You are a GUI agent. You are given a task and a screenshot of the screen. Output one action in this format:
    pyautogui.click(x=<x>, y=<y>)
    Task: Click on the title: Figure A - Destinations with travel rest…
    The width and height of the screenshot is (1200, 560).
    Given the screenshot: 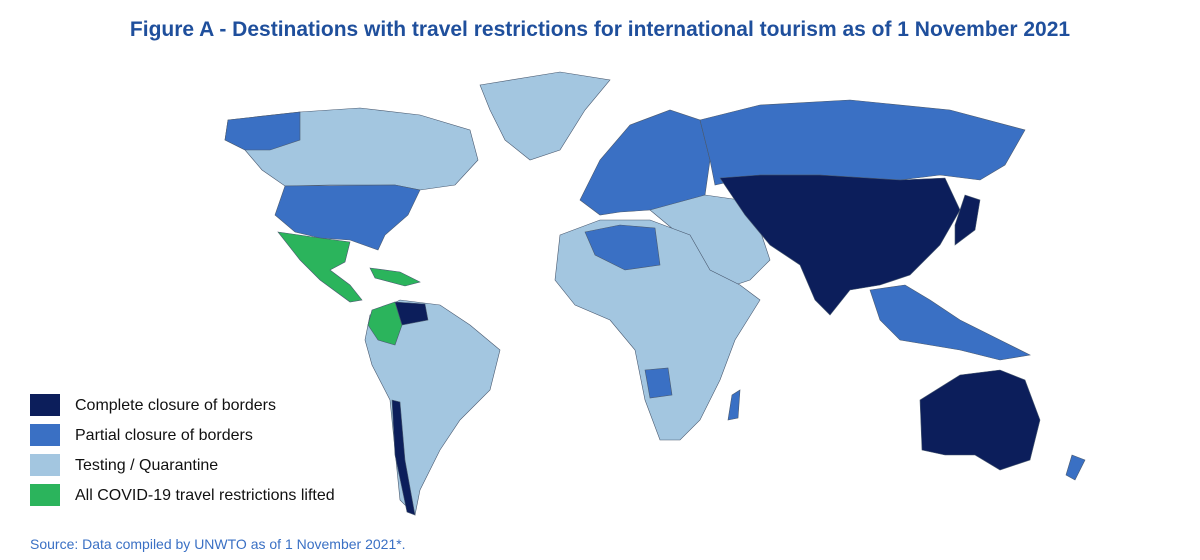 What is the action you would take?
    pyautogui.click(x=600, y=29)
    